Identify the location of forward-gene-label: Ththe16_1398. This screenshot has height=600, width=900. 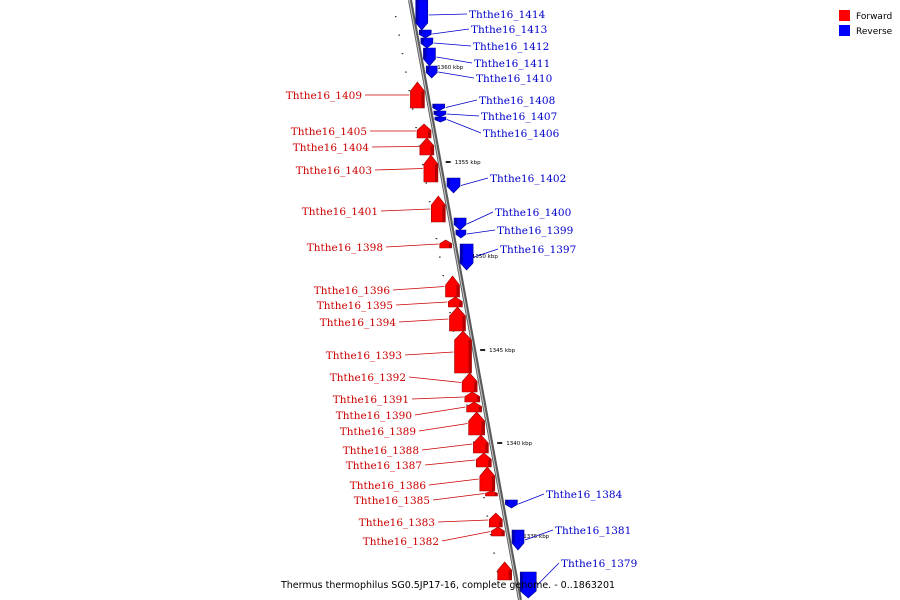
(345, 248).